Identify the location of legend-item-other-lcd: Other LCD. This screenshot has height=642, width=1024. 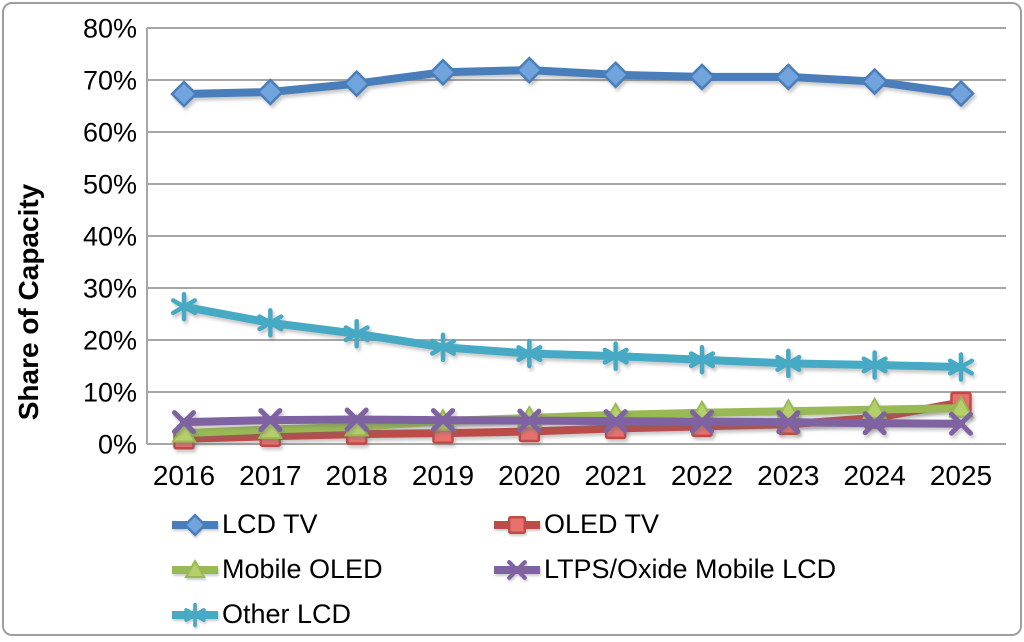
(331, 614).